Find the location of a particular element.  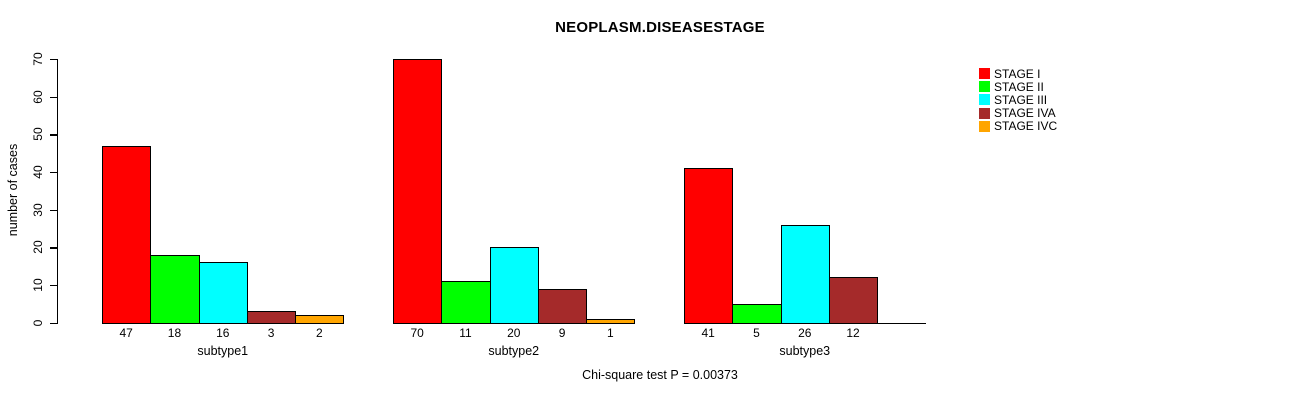

bar-value-label: 1 is located at coordinates (610, 333).